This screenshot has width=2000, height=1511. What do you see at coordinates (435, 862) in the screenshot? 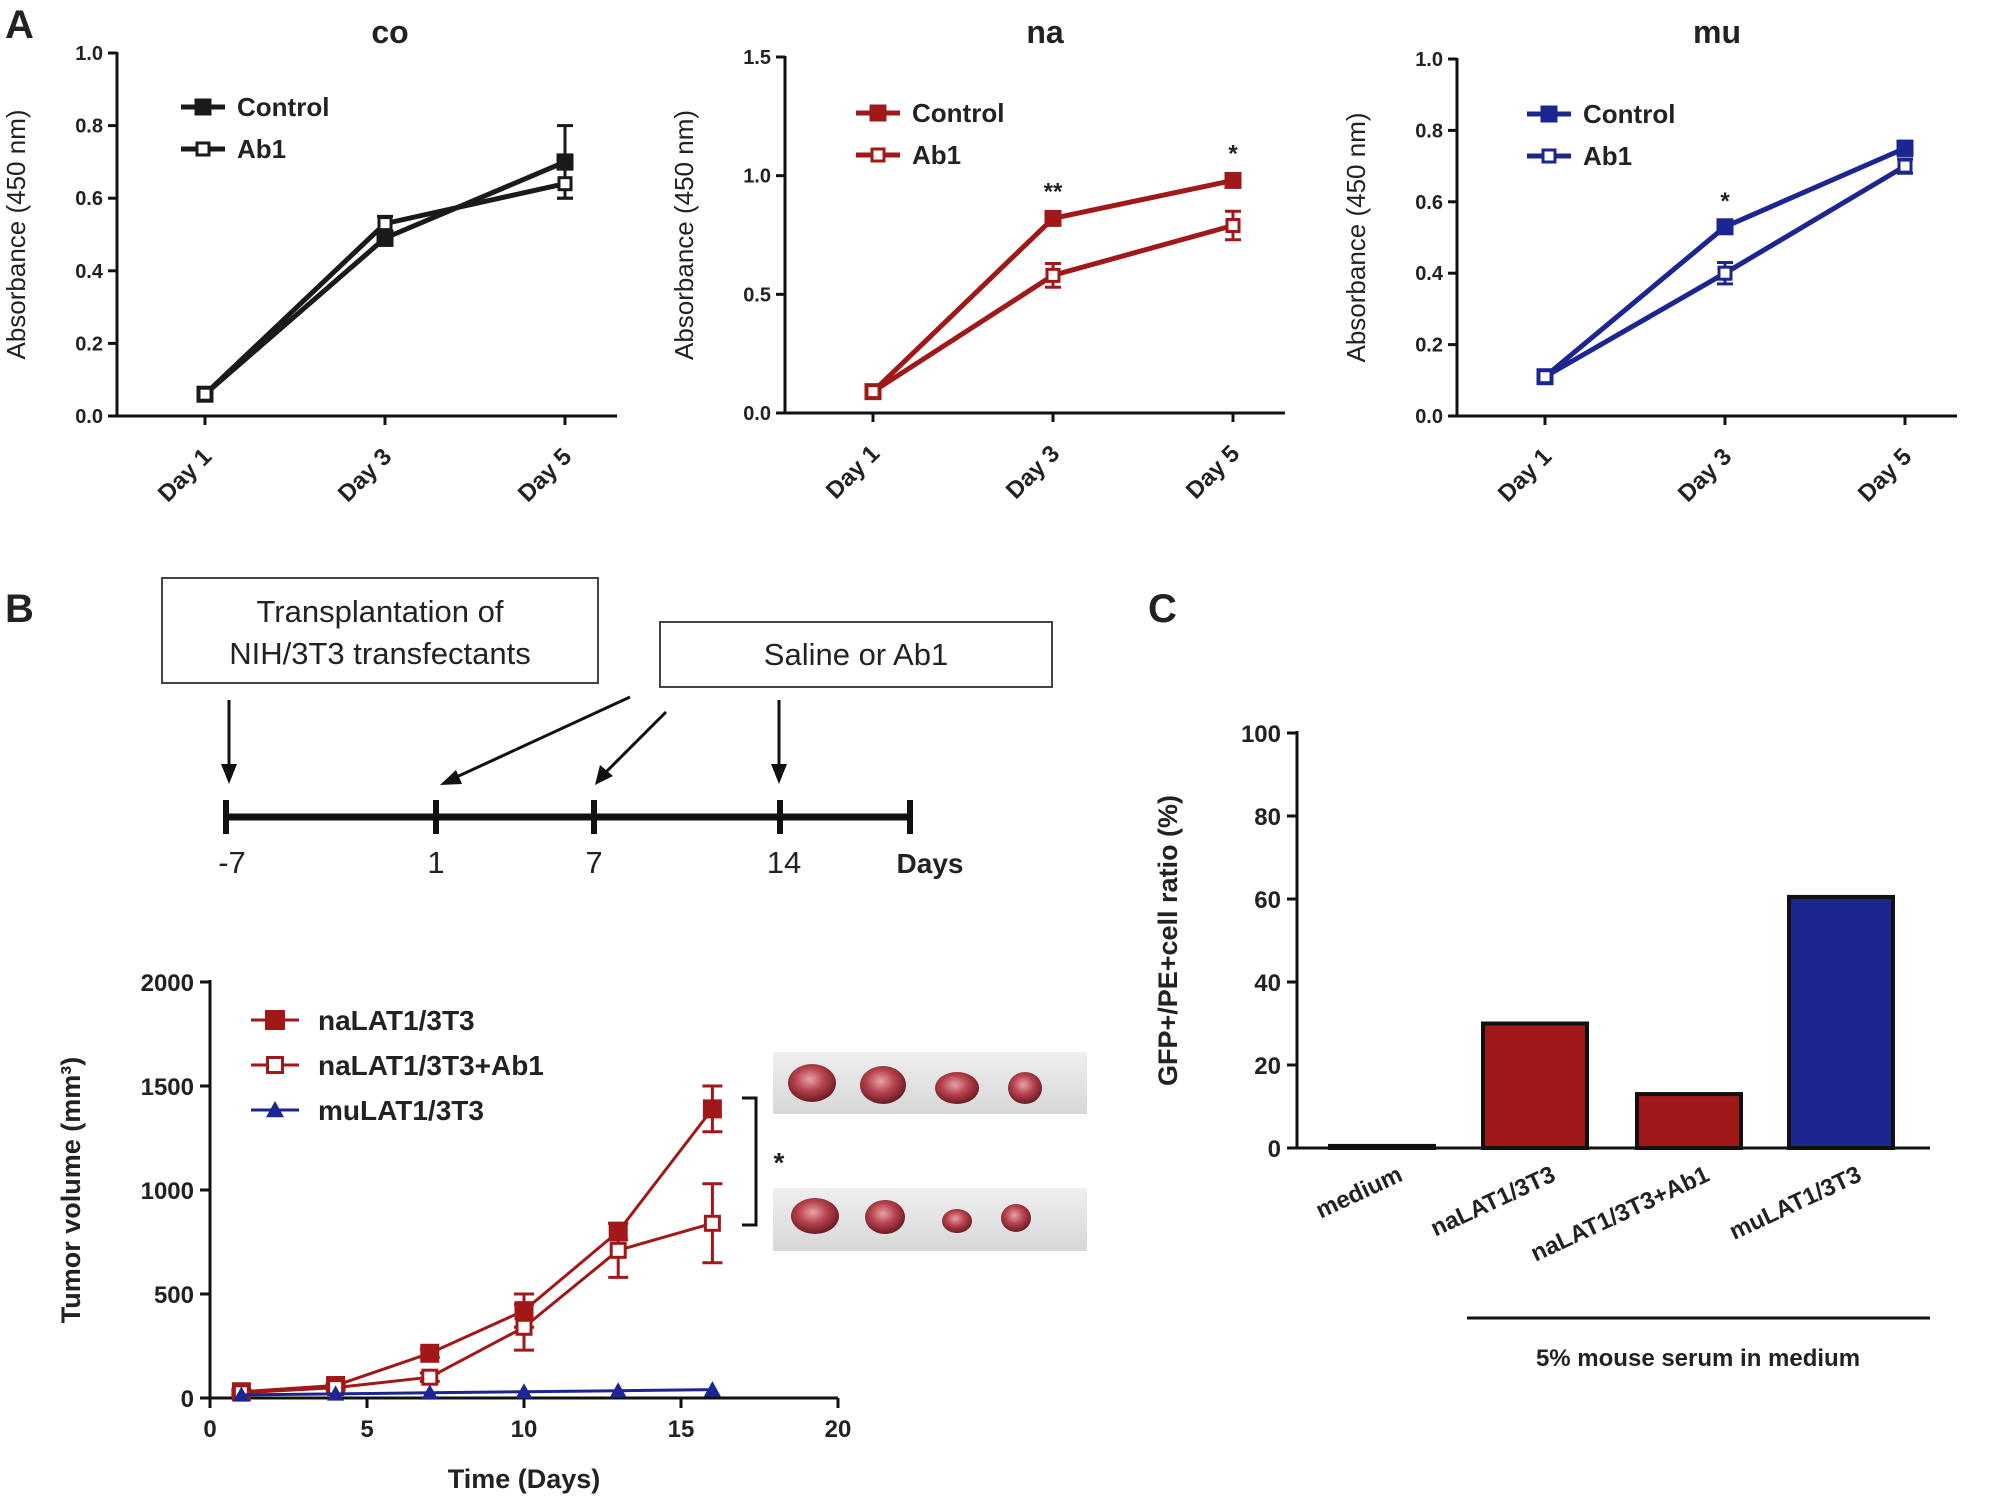
I see `timeline-tick-label: 1` at bounding box center [435, 862].